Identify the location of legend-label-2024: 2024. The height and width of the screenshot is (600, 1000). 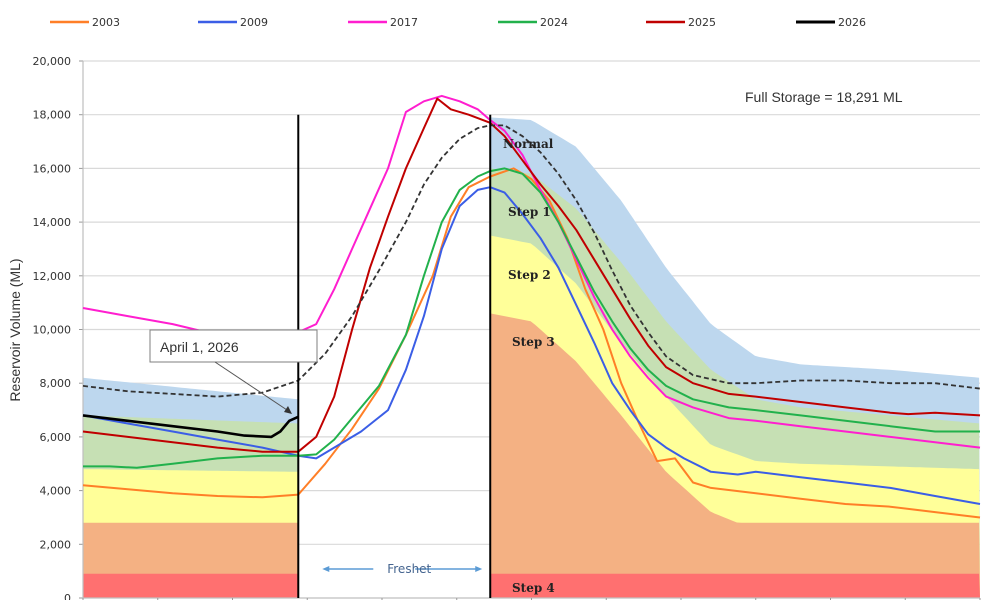
(554, 22).